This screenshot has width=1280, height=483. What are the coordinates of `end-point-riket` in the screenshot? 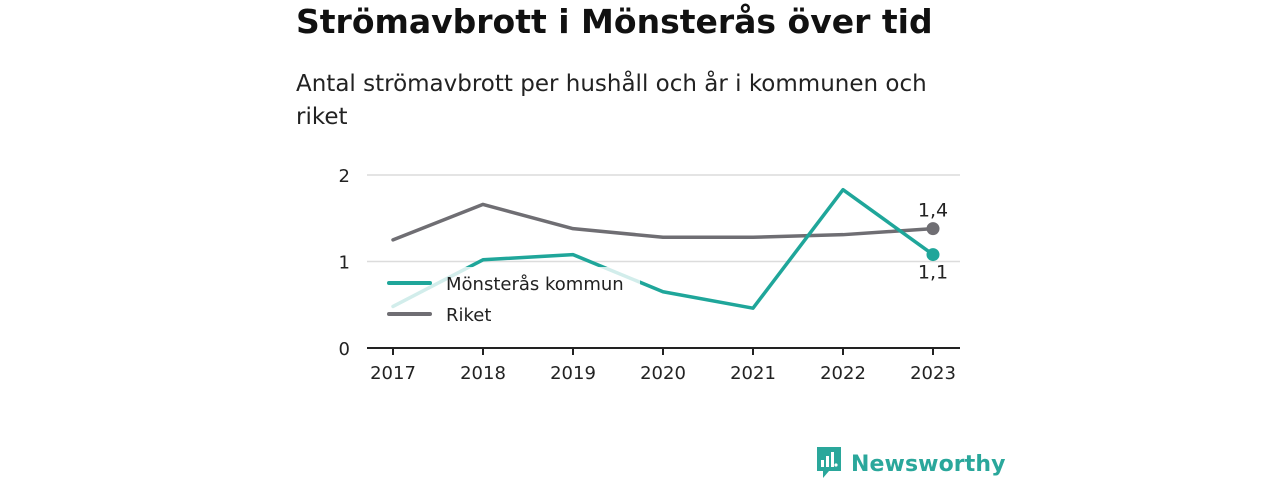 It's located at (933, 229).